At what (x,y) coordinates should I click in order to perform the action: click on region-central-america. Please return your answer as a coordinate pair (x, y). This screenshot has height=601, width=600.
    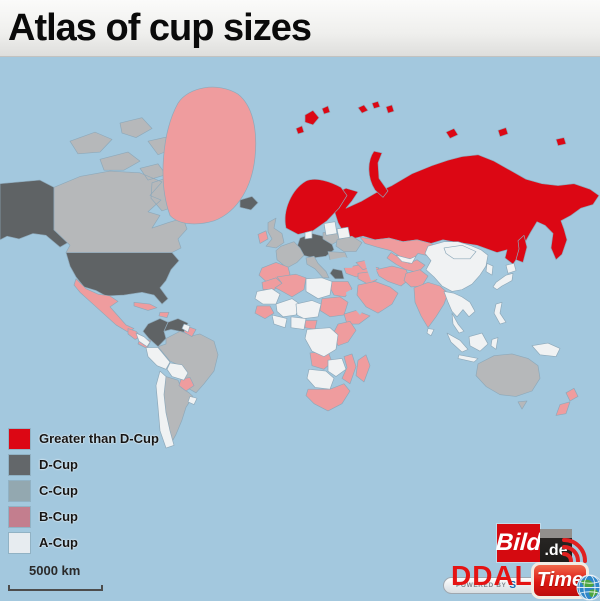
    Looking at the image, I should click on (143, 339).